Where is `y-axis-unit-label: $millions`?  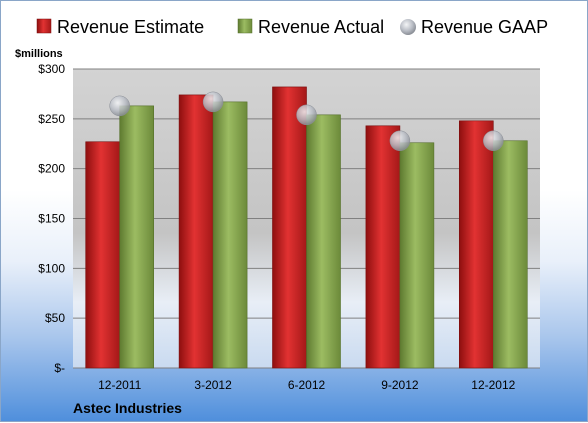
y-axis-unit-label: $millions is located at coordinates (39, 54).